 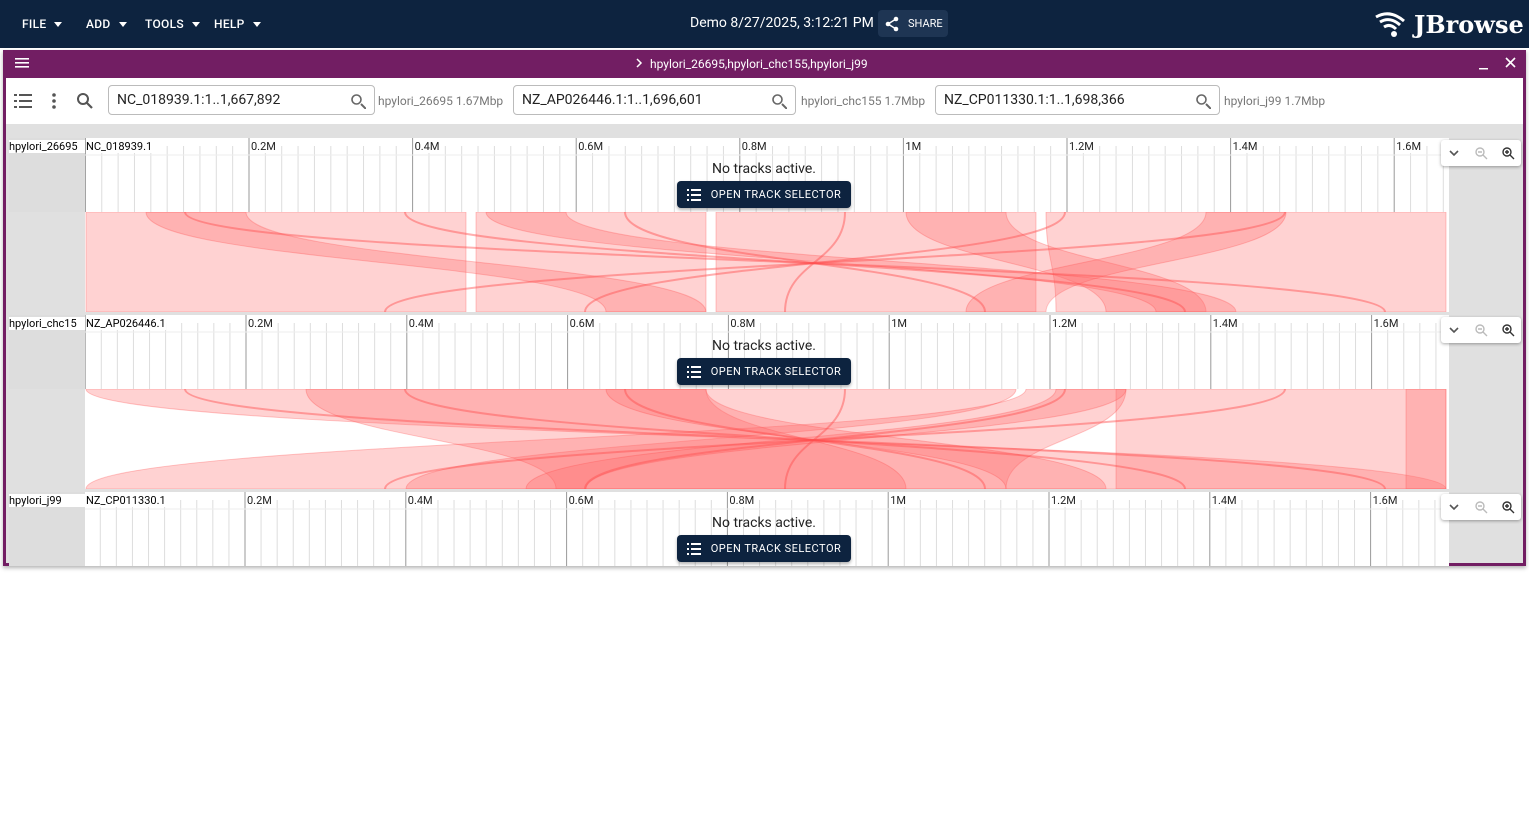 What do you see at coordinates (47, 146) in the screenshot?
I see `assembly-name: hpylori_26695` at bounding box center [47, 146].